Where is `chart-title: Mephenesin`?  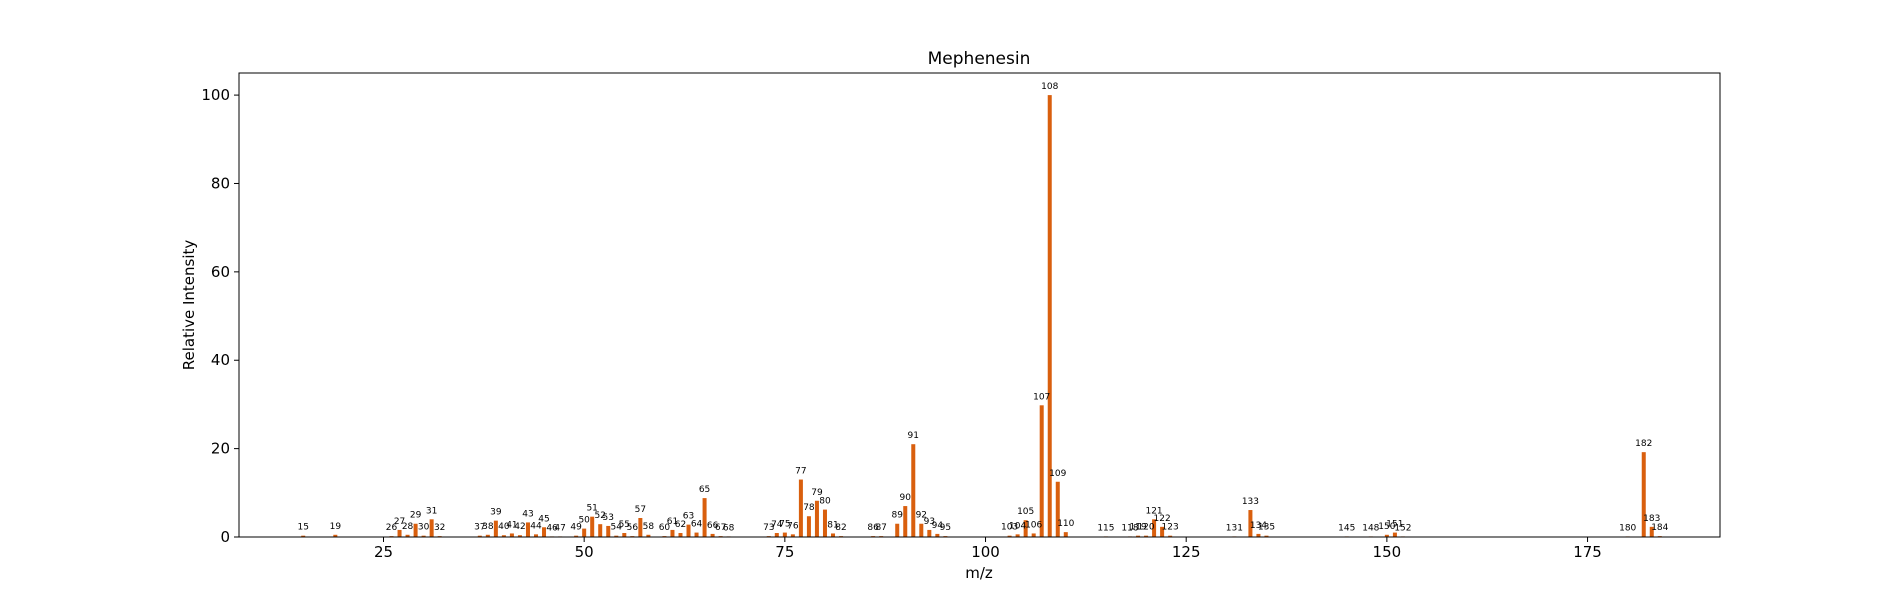 chart-title: Mephenesin is located at coordinates (979, 59).